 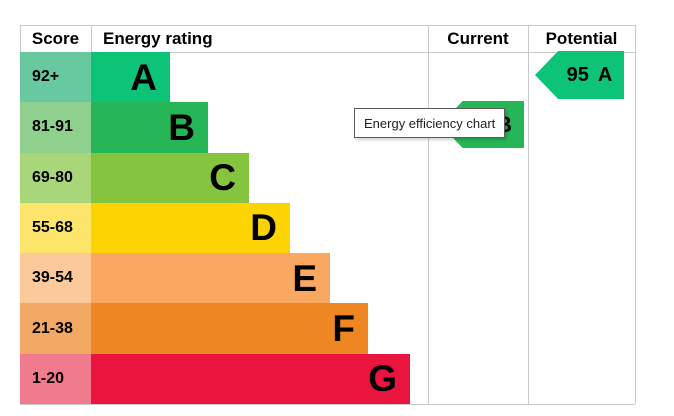 What do you see at coordinates (327, 404) in the screenshot?
I see `table-bottom-border` at bounding box center [327, 404].